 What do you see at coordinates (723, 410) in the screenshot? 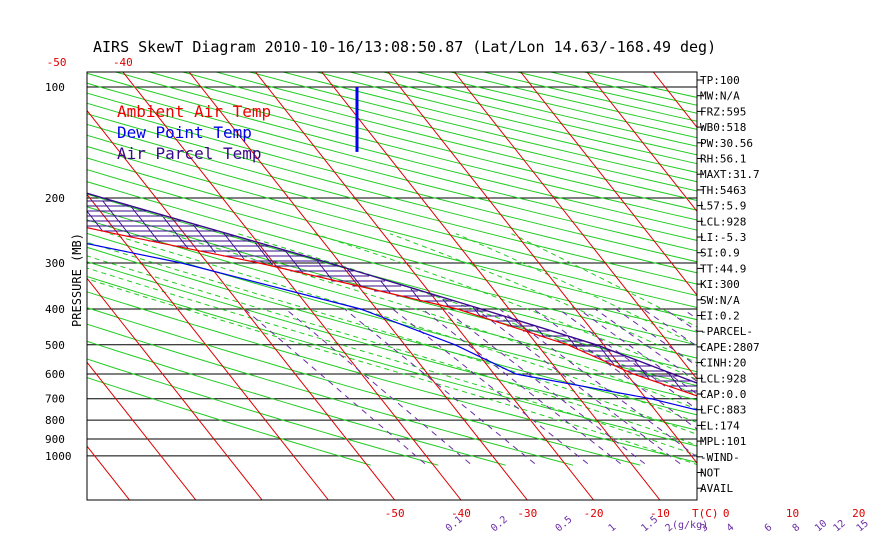
I see `index-lfc-883: LFC:883` at bounding box center [723, 410].